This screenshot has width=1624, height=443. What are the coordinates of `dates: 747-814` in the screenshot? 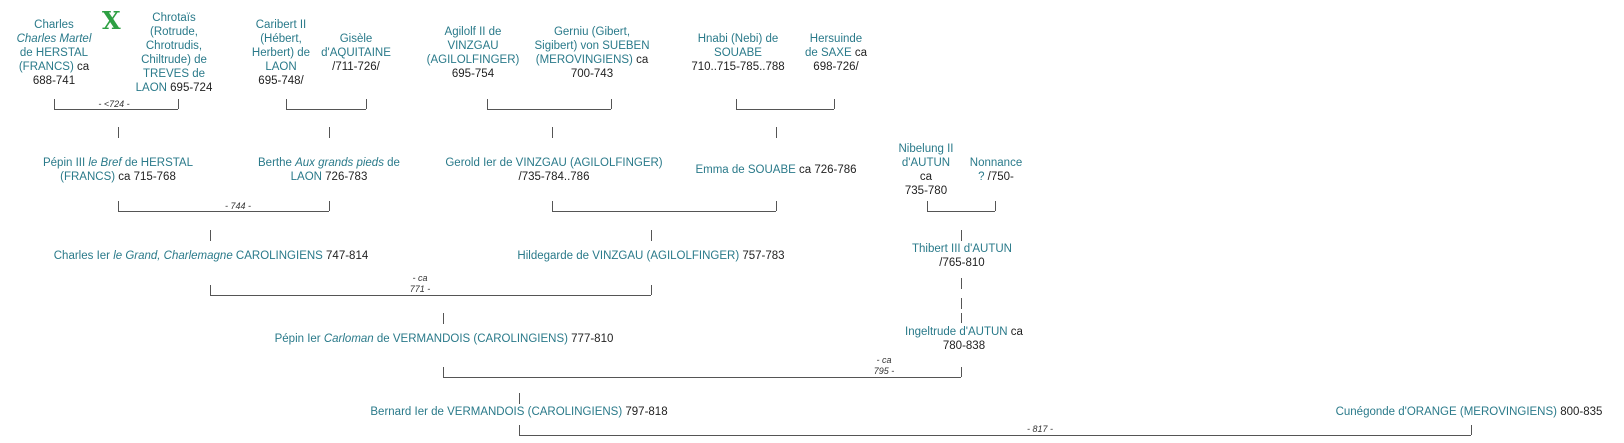 It's located at (345, 256).